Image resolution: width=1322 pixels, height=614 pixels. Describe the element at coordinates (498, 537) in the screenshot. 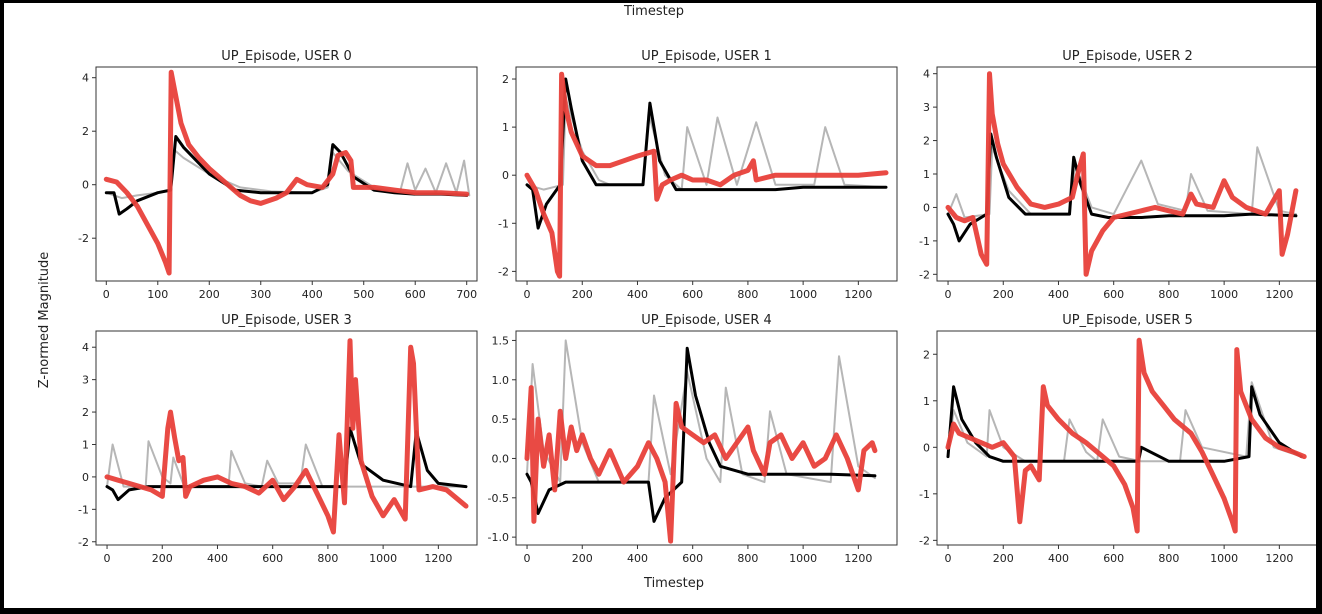

I see `y-tick-label: -1.0` at that location.